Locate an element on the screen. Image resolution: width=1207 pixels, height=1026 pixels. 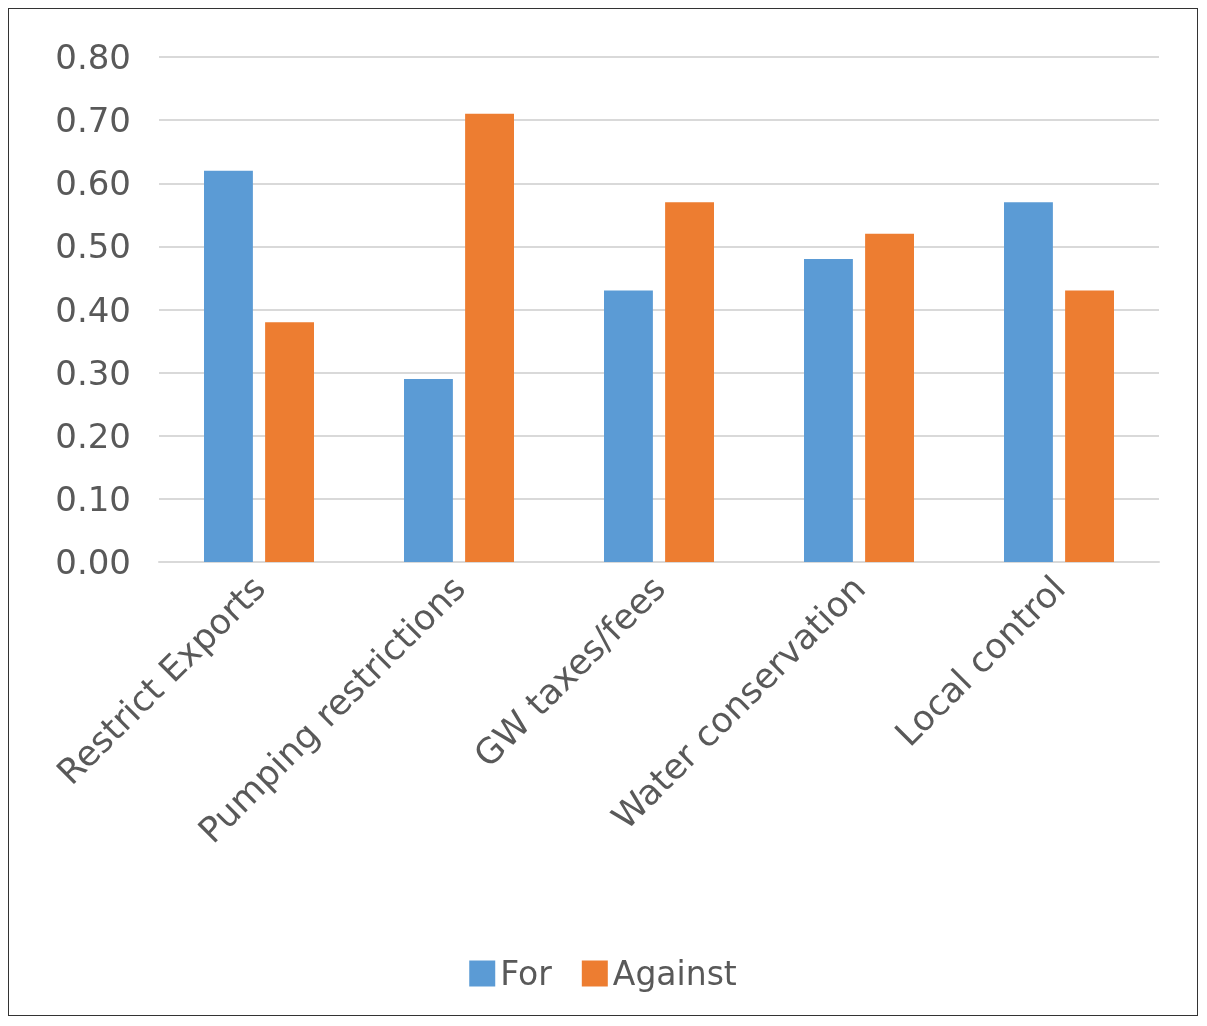
y-tick-label: 0.10 is located at coordinates (93, 498).